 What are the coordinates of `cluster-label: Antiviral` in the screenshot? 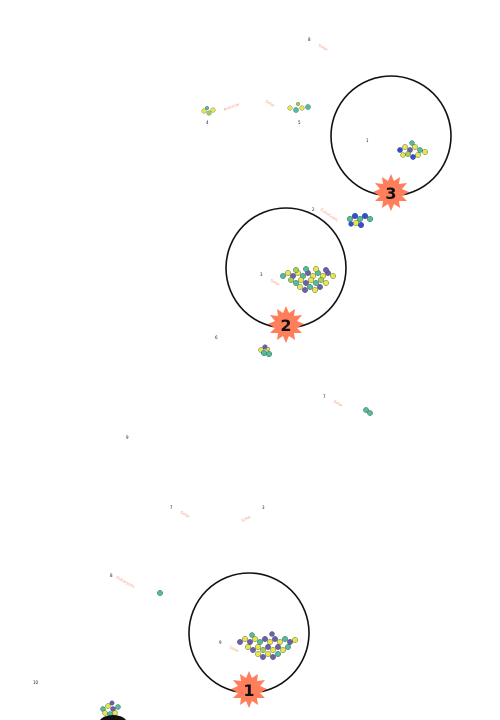 It's located at (231, 107).